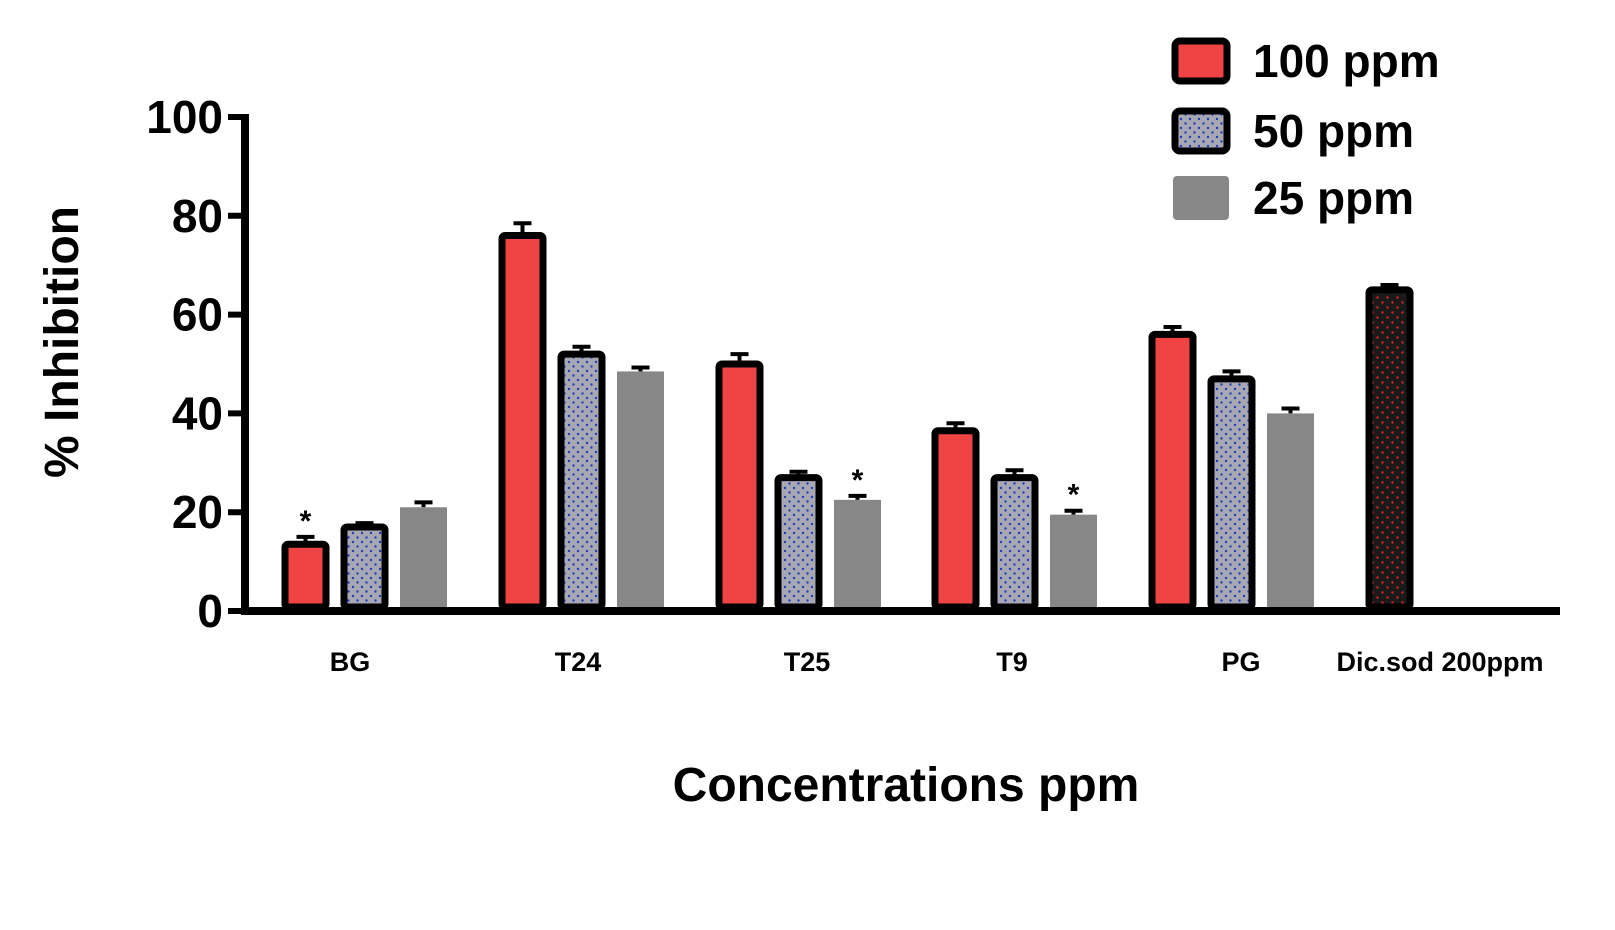  I want to click on y-tick-label: 40, so click(197, 413).